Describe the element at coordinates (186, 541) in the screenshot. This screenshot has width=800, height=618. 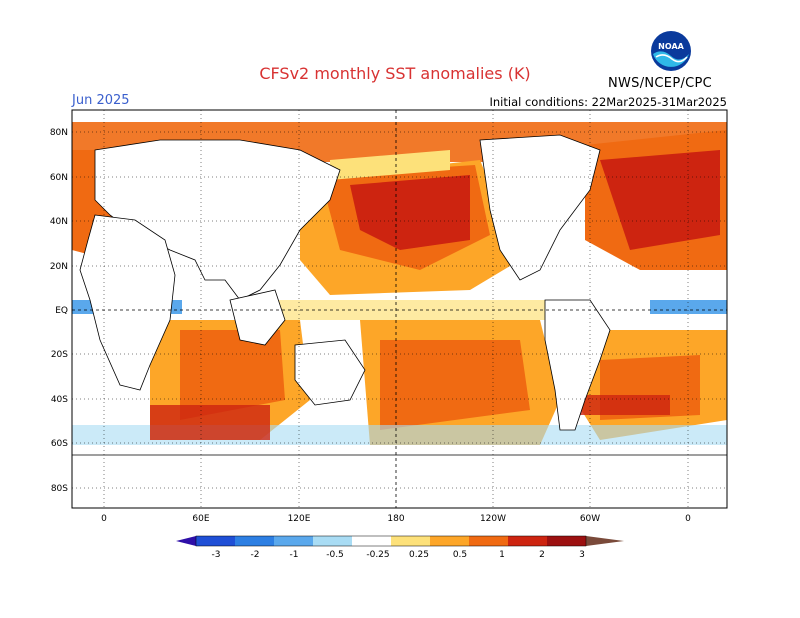
I see `colorbar-low-arrow` at that location.